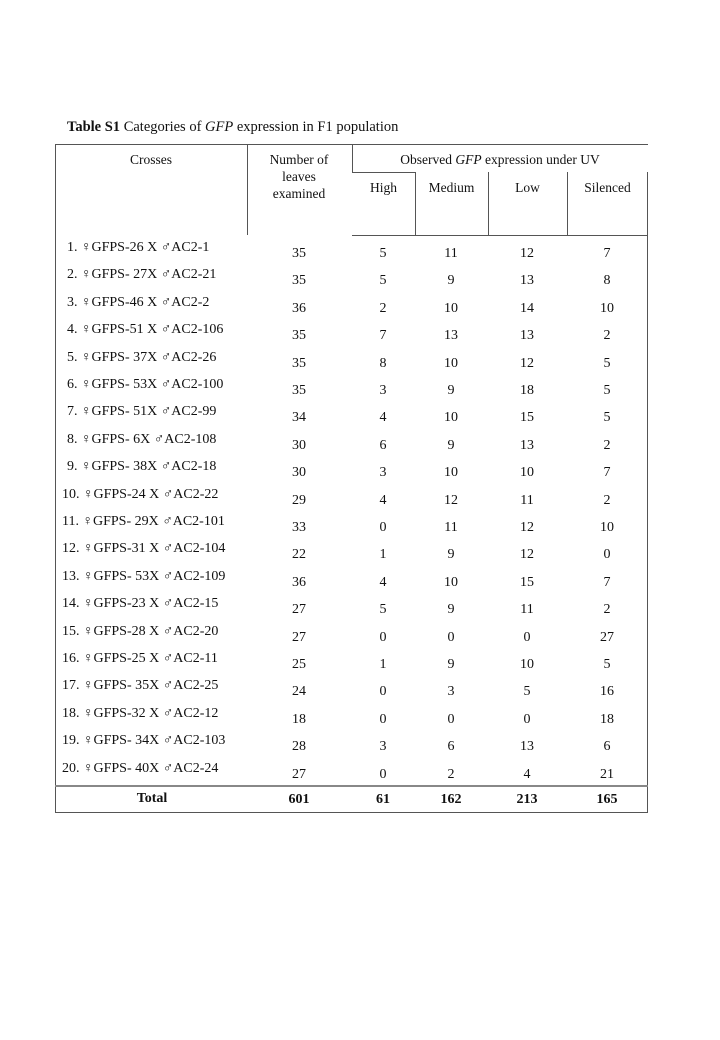 The height and width of the screenshot is (1040, 720). What do you see at coordinates (219, 127) in the screenshot?
I see `caption-gene: GFP` at bounding box center [219, 127].